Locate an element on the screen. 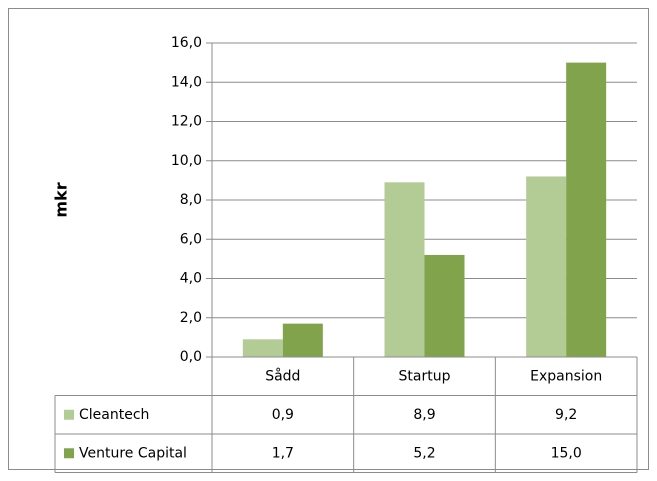 This screenshot has height=481, width=657. y-axis-label: mkr is located at coordinates (61, 199).